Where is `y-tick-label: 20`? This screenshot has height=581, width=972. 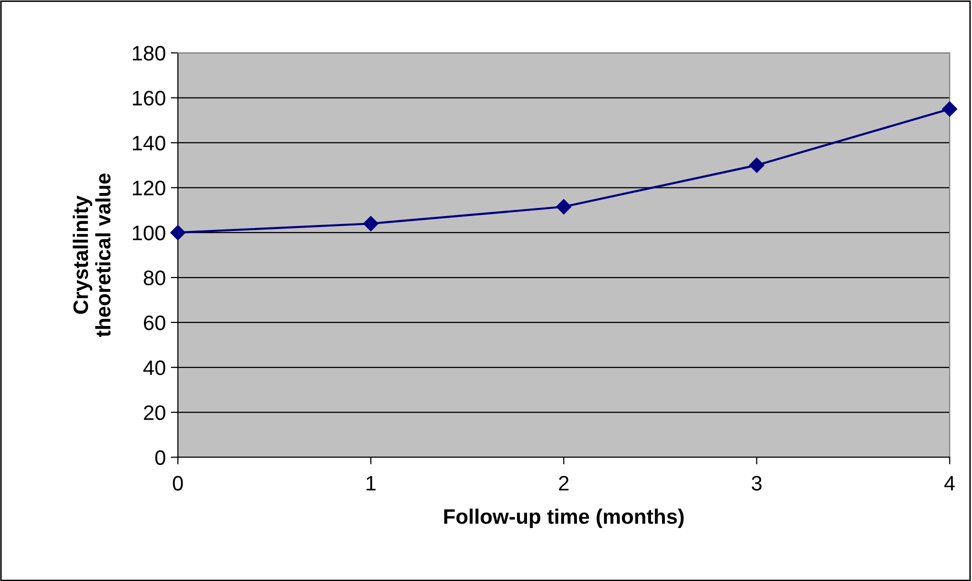
y-tick-label: 20 is located at coordinates (155, 412).